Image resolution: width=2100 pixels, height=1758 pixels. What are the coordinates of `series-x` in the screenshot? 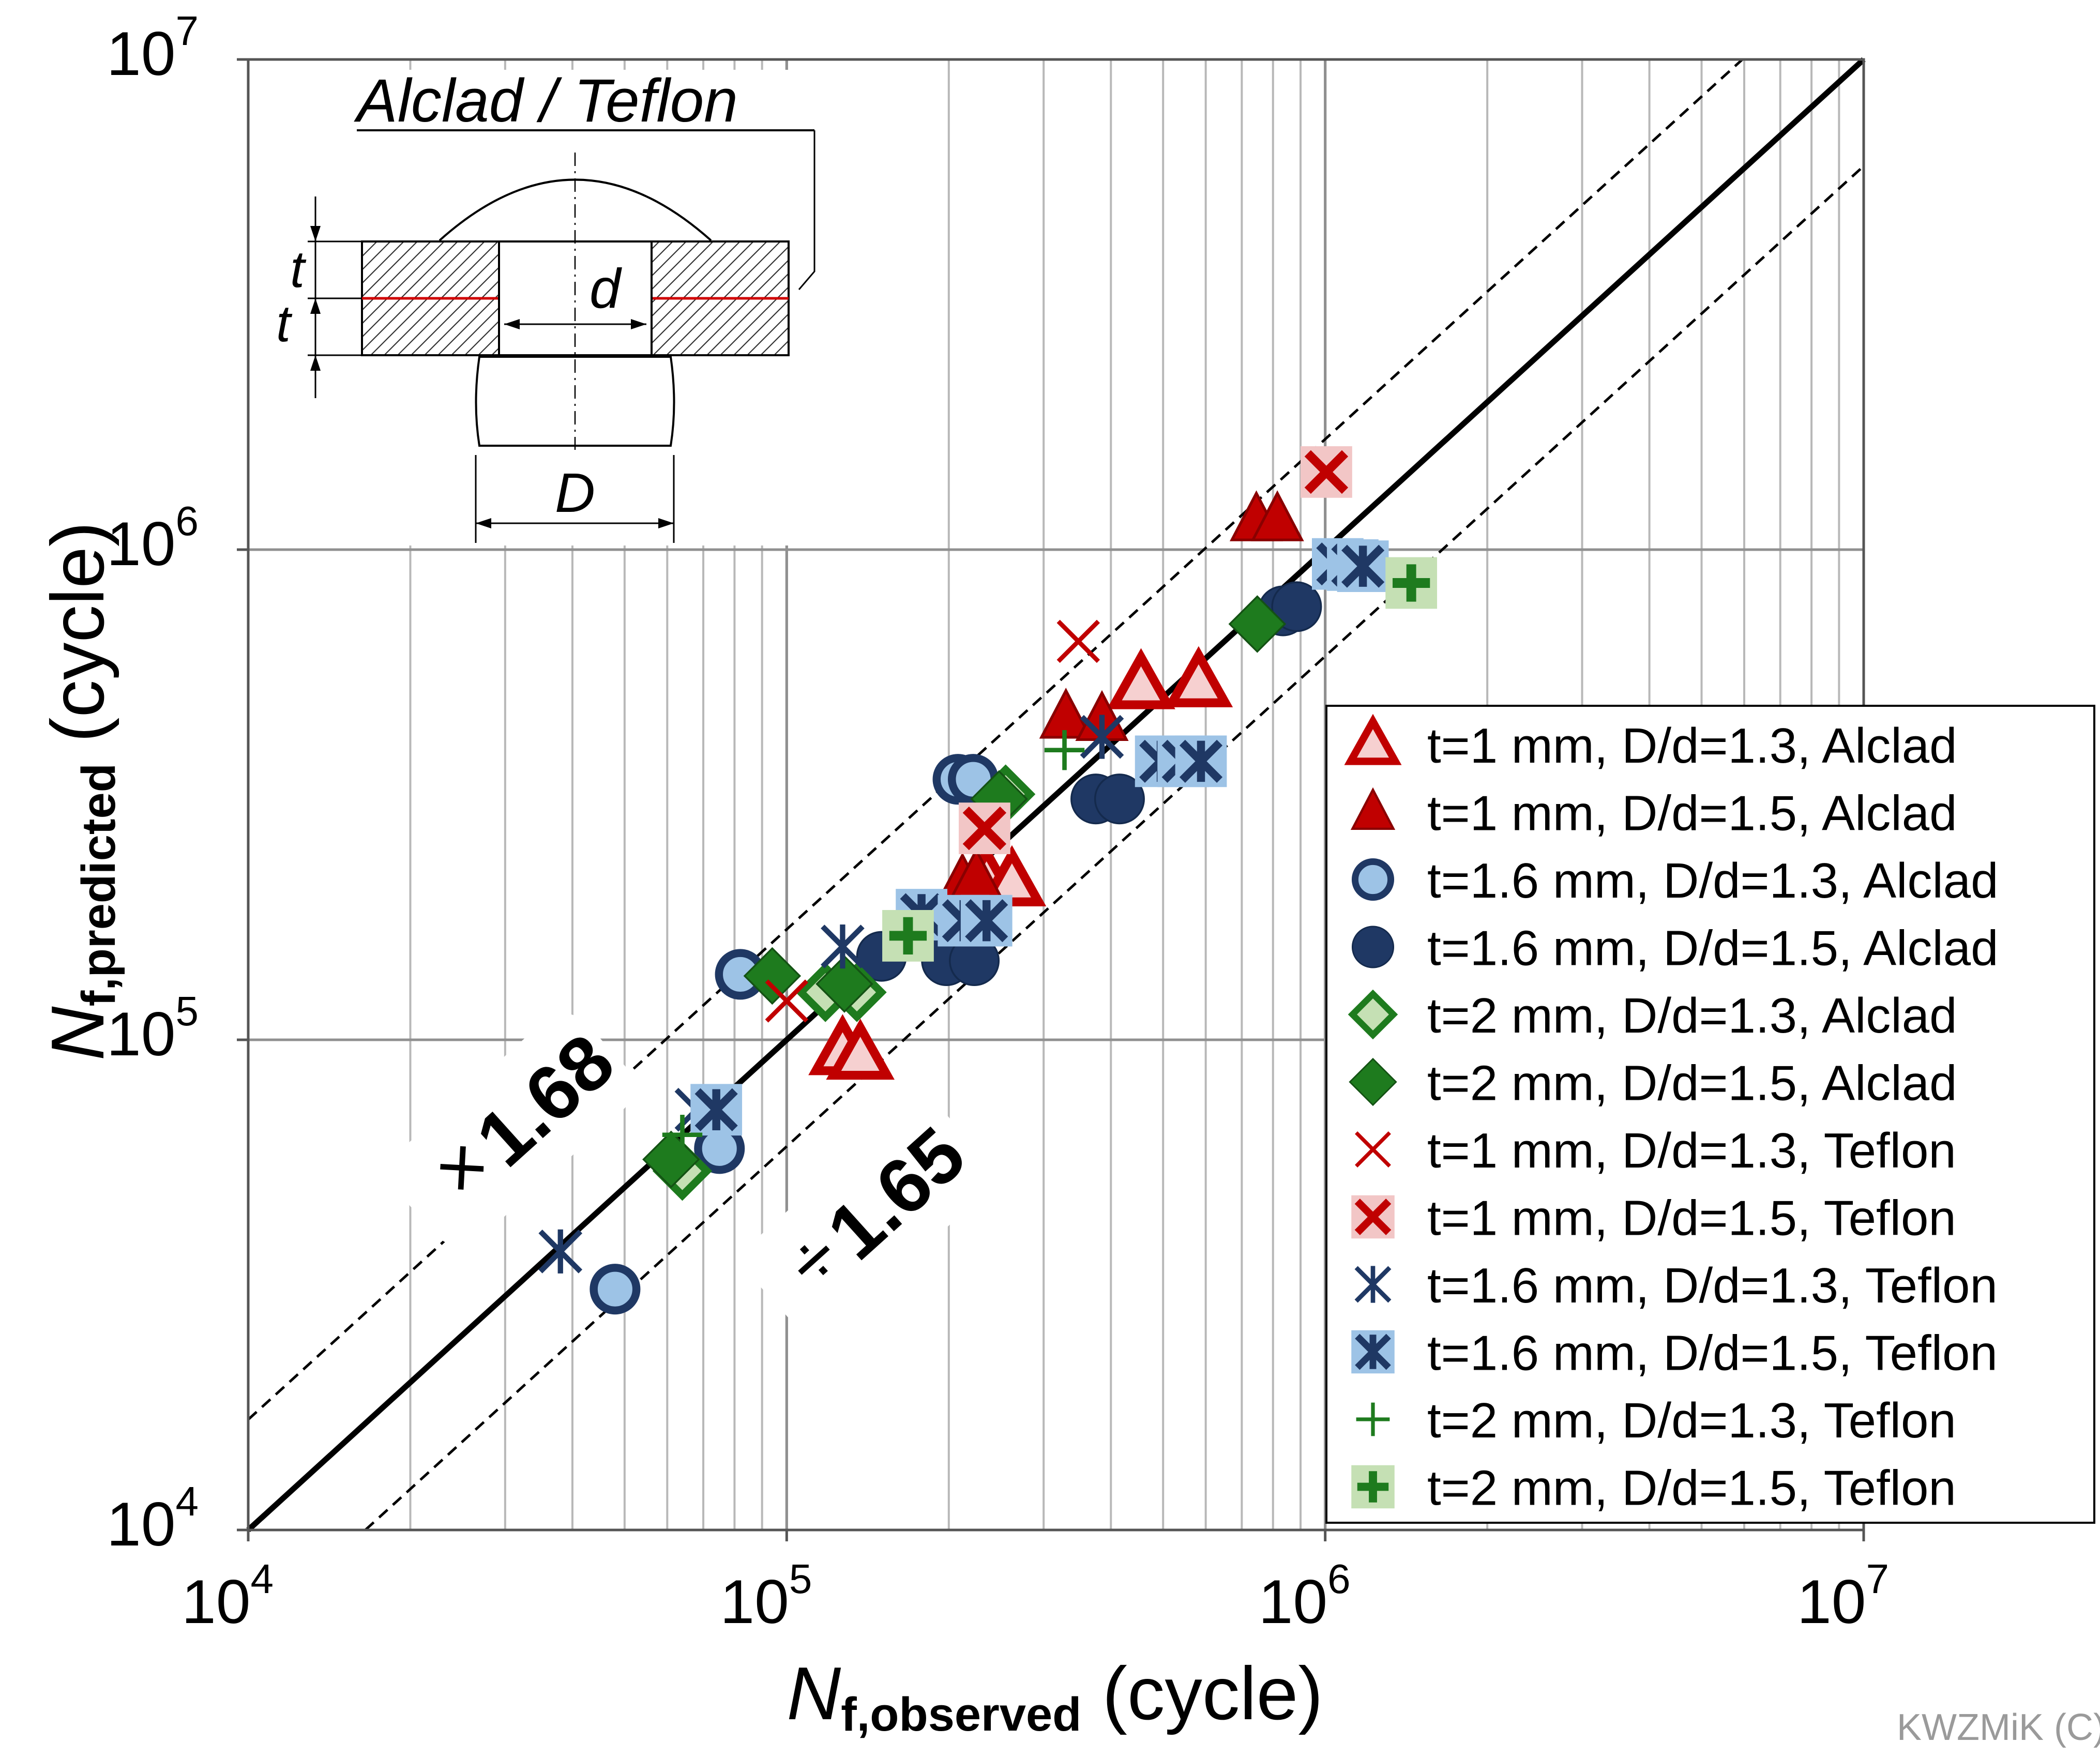 It's located at (933, 821).